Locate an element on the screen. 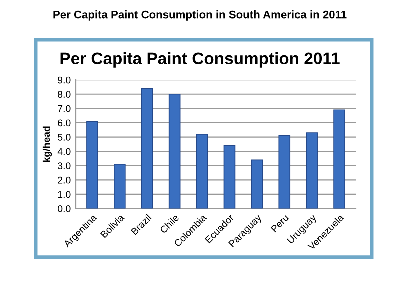  y-axis-title: kg/head is located at coordinates (47, 144).